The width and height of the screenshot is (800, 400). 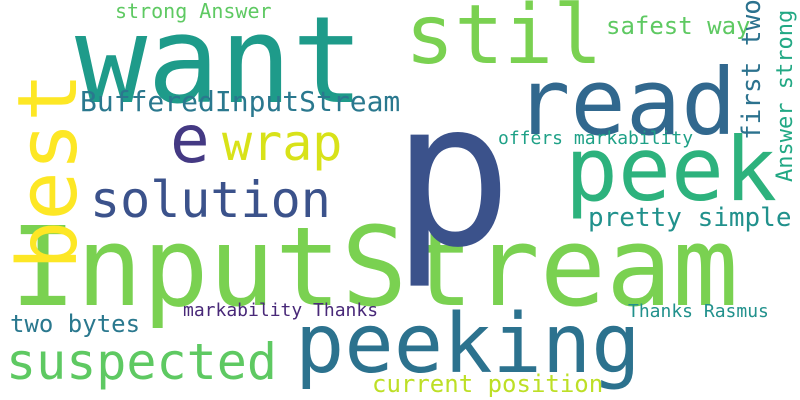 What do you see at coordinates (210, 200) in the screenshot?
I see `word-solution: solution` at bounding box center [210, 200].